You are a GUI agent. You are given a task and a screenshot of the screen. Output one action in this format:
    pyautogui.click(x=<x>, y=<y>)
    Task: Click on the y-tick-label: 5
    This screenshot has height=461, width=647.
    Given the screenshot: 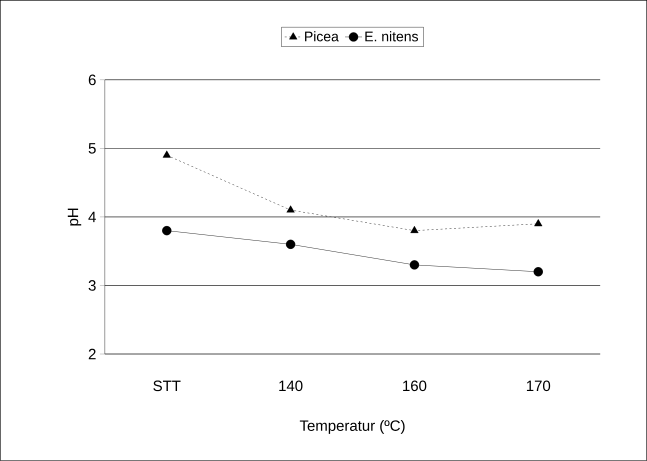 What is the action you would take?
    pyautogui.click(x=92, y=148)
    